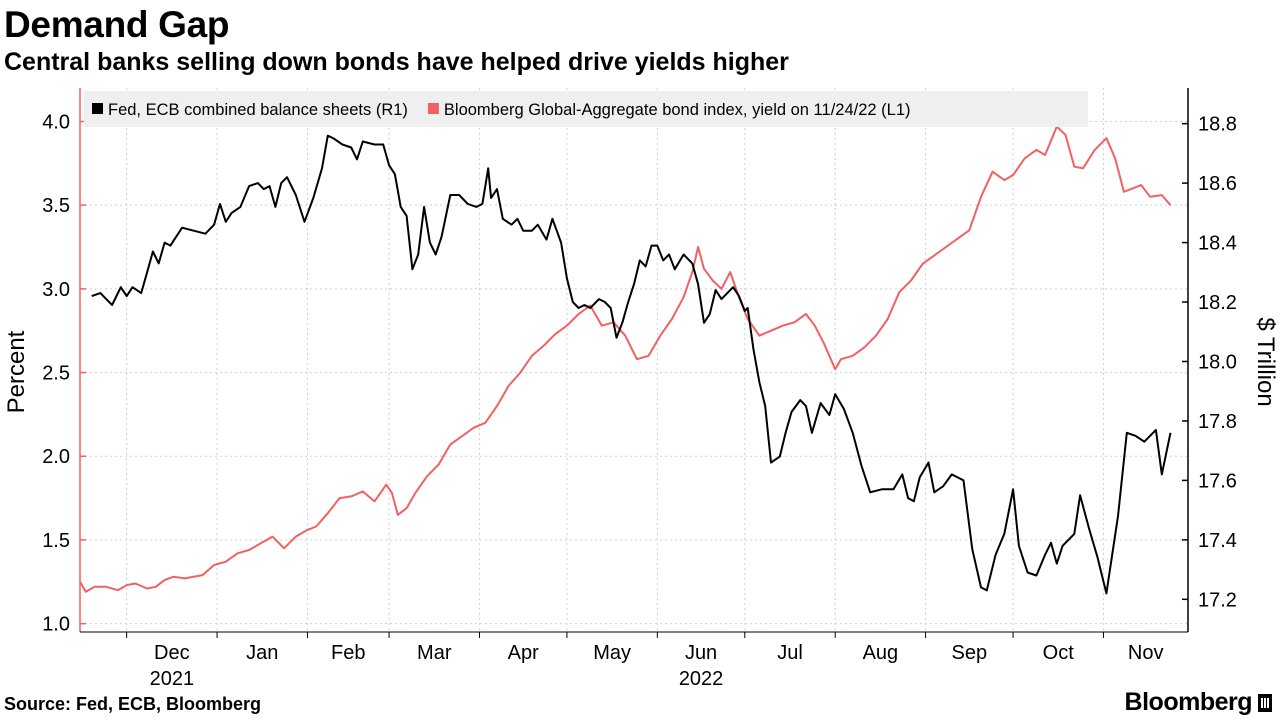 The height and width of the screenshot is (720, 1280). What do you see at coordinates (1265, 361) in the screenshot?
I see `right-axis-title: $ Trillion` at bounding box center [1265, 361].